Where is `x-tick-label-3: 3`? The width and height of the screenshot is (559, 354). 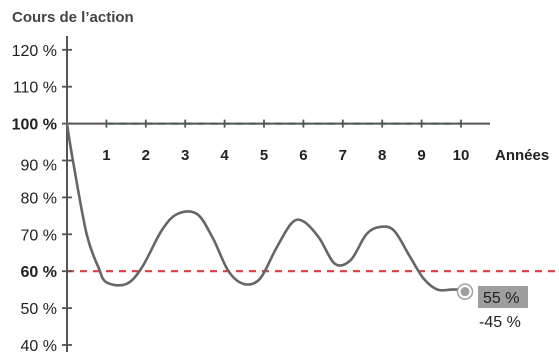
x-tick-label-3: 3 is located at coordinates (185, 155).